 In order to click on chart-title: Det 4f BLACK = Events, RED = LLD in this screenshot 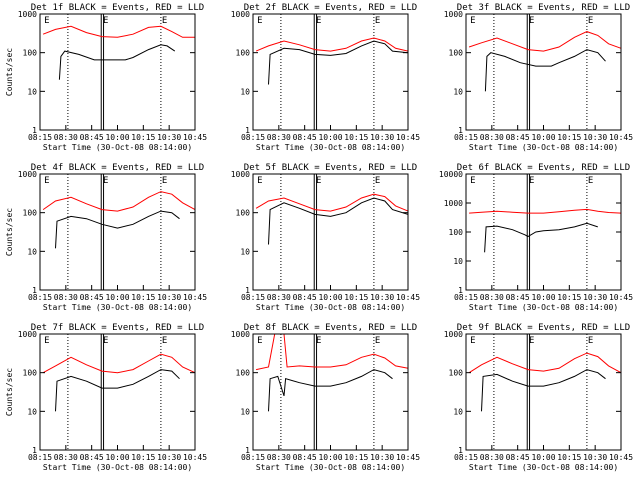, I will do `click(117, 168)`.